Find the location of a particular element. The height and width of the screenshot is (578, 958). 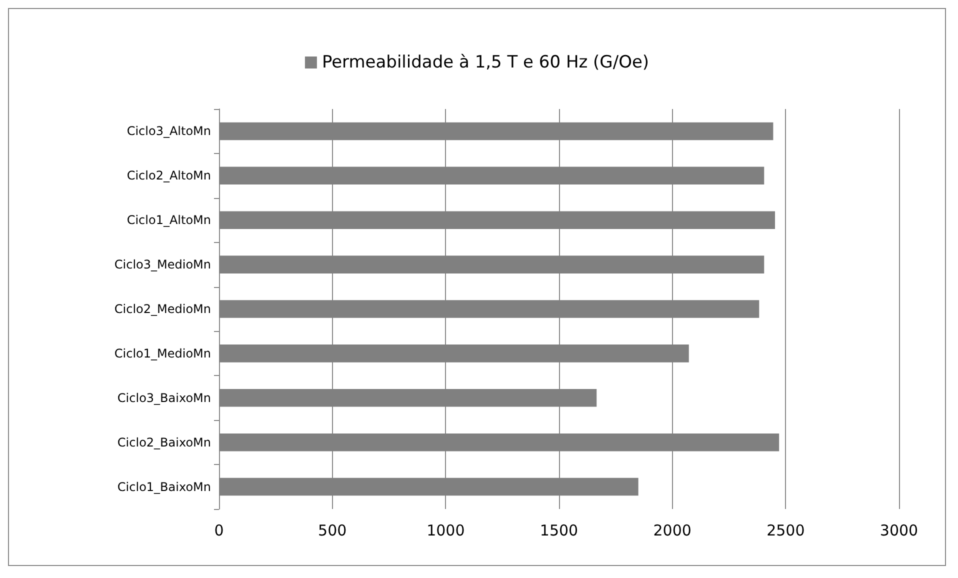

y-tick-label: Ciclo2_AltoMn is located at coordinates (168, 175).